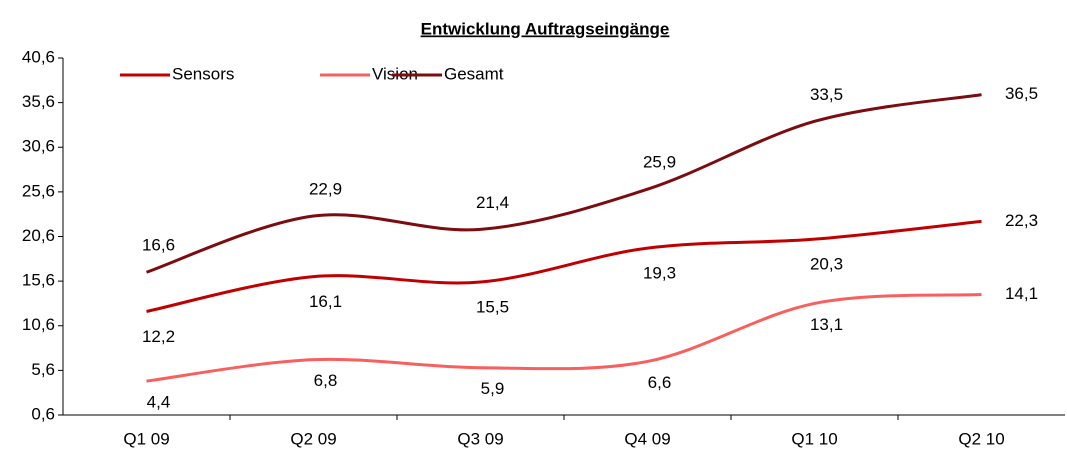  What do you see at coordinates (826, 94) in the screenshot?
I see `data-label: 33,5` at bounding box center [826, 94].